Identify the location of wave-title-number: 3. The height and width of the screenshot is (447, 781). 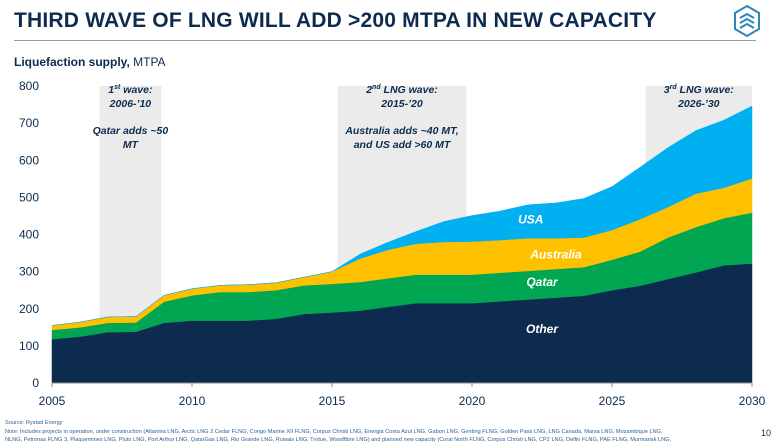
(667, 90).